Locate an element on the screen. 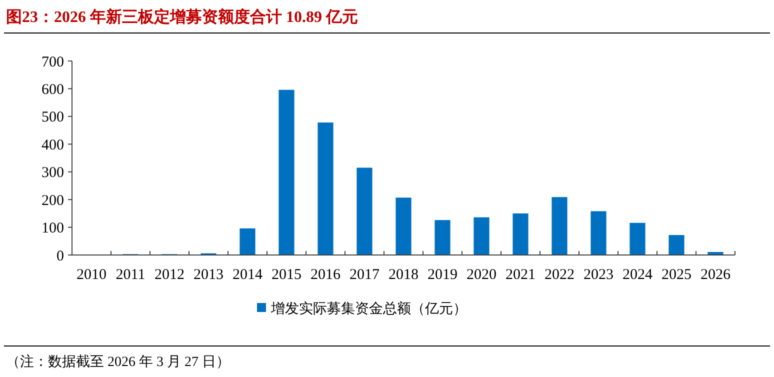  y-tick-label: 500 is located at coordinates (53, 118).